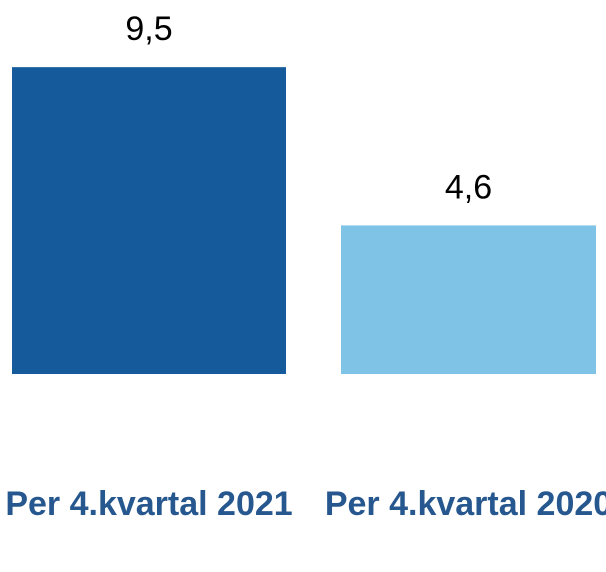  Describe the element at coordinates (149, 504) in the screenshot. I see `category-label: Per 4.kvartal 2021` at that location.